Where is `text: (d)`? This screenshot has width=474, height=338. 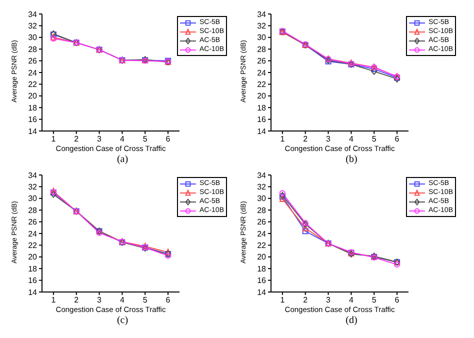 text: (d) is located at coordinates (351, 321).